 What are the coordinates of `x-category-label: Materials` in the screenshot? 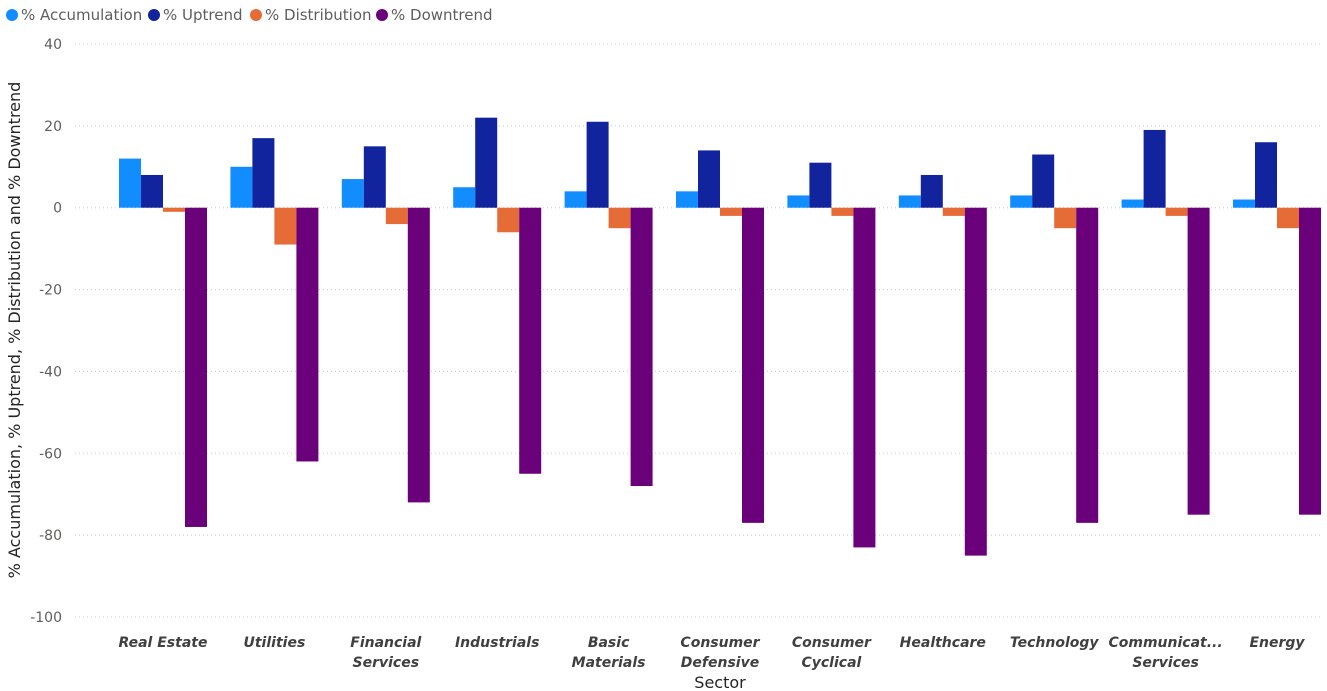 It's located at (609, 663).